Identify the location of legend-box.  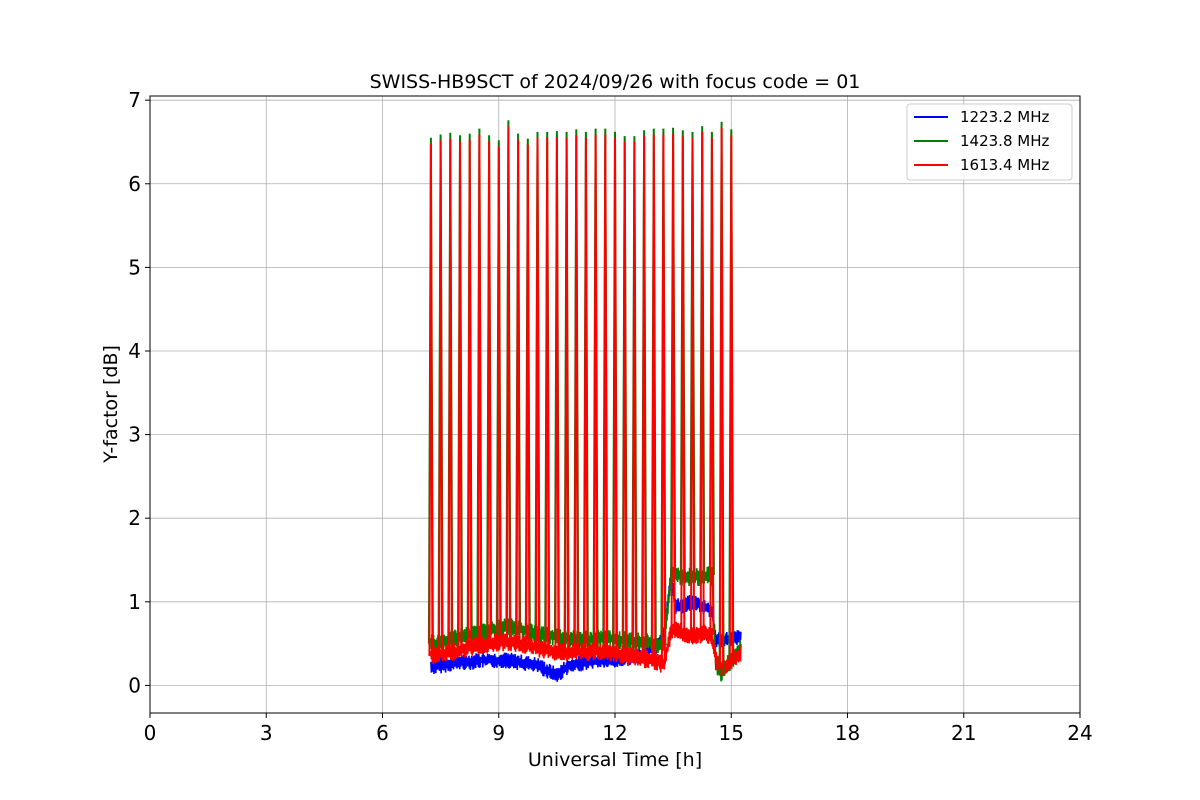
(989, 142).